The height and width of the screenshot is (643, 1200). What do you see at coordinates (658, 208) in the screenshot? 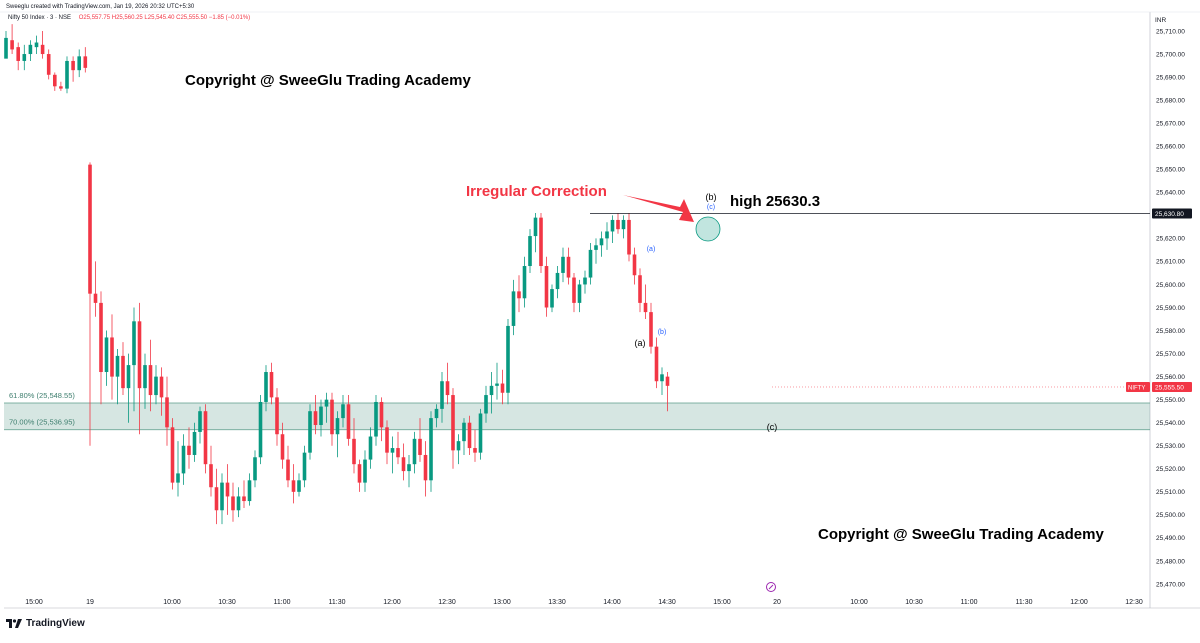
I see `annotation-arrow` at bounding box center [658, 208].